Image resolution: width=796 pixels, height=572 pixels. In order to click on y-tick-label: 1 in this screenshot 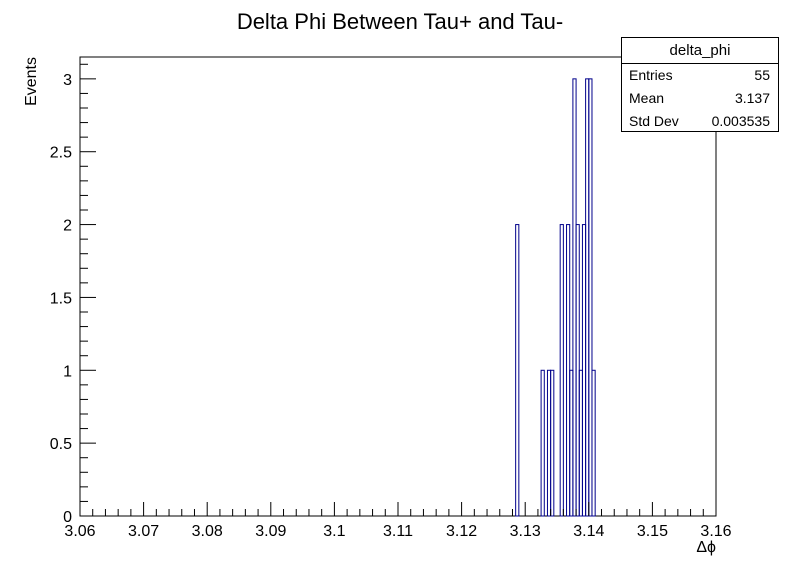, I will do `click(67, 371)`.